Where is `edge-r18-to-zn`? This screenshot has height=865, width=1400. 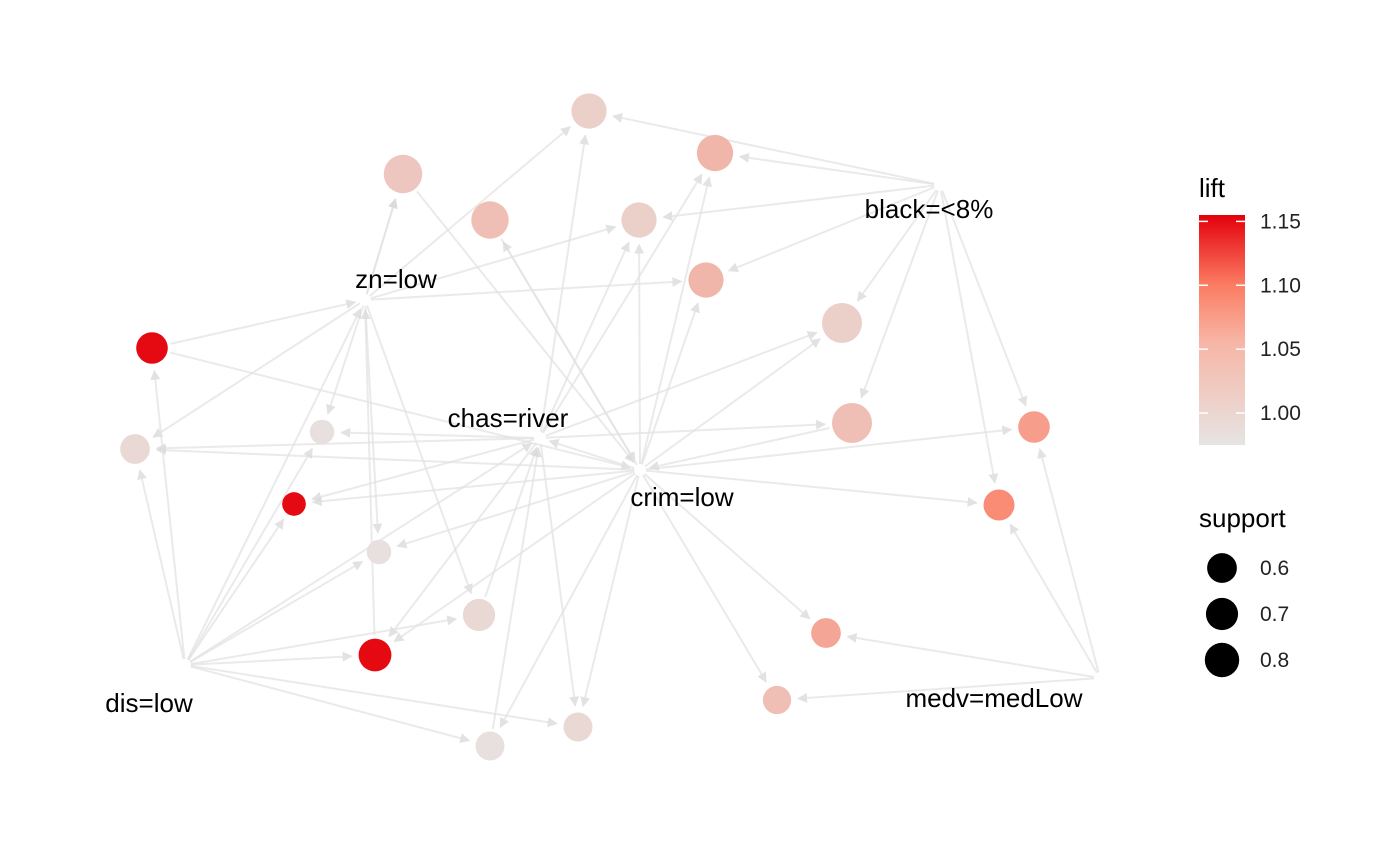
edge-r18-to-zn is located at coordinates (368, 472).